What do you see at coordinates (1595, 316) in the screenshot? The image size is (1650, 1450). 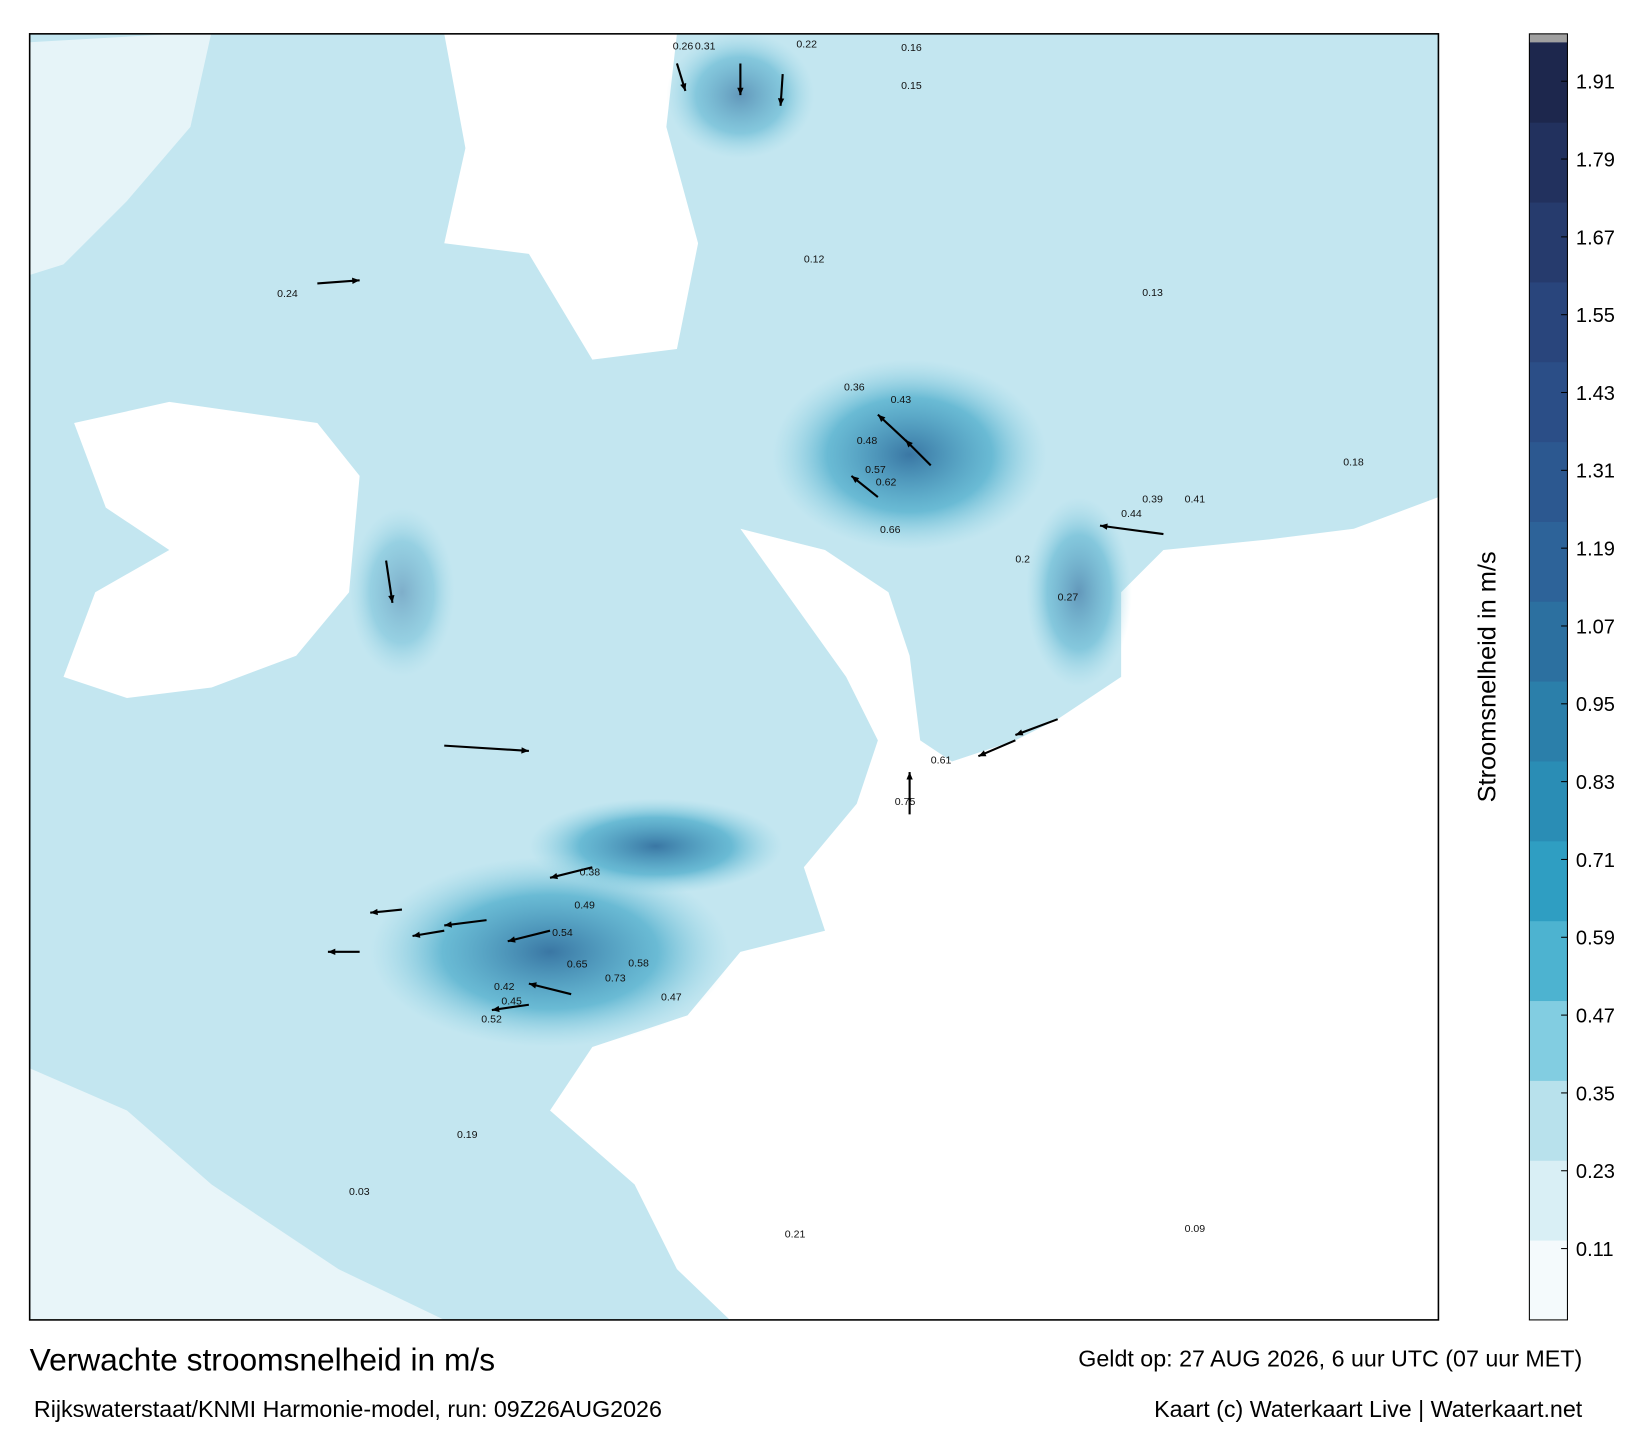 I see `colorbar-tick-label: 1.55` at bounding box center [1595, 316].